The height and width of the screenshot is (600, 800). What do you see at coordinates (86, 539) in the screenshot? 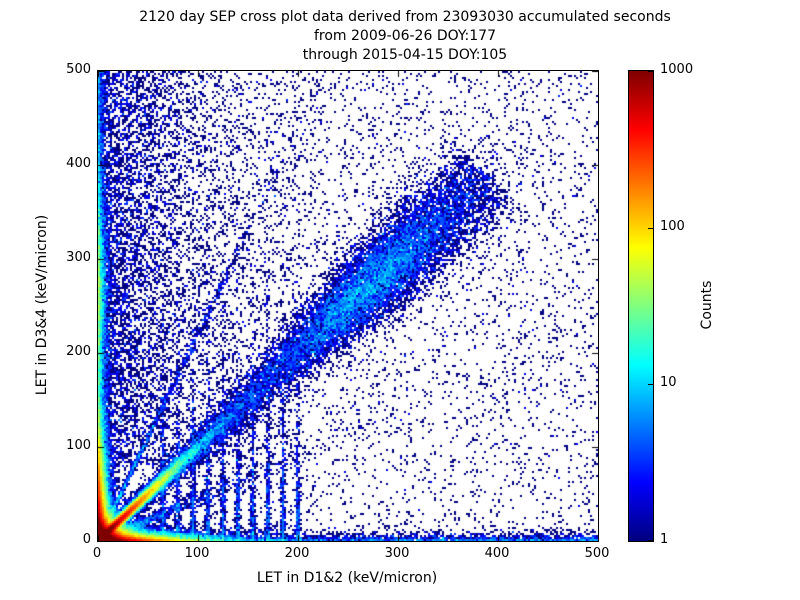
I see `y-tick-label: 0` at bounding box center [86, 539].